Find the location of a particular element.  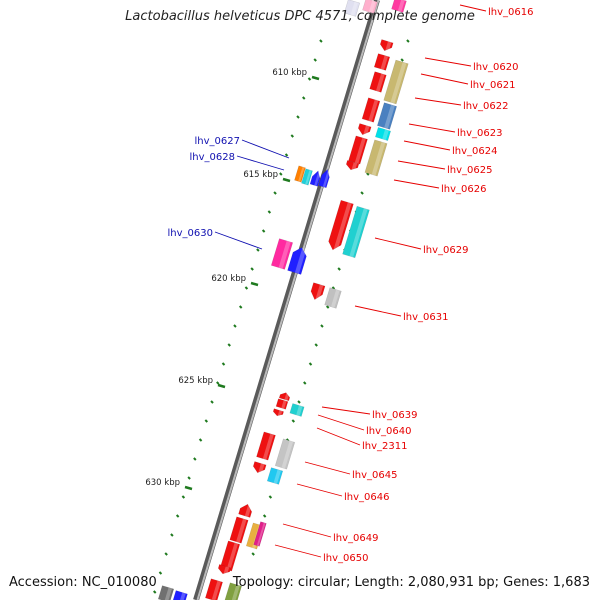

gene-label: lhv_0629 is located at coordinates (445, 250).